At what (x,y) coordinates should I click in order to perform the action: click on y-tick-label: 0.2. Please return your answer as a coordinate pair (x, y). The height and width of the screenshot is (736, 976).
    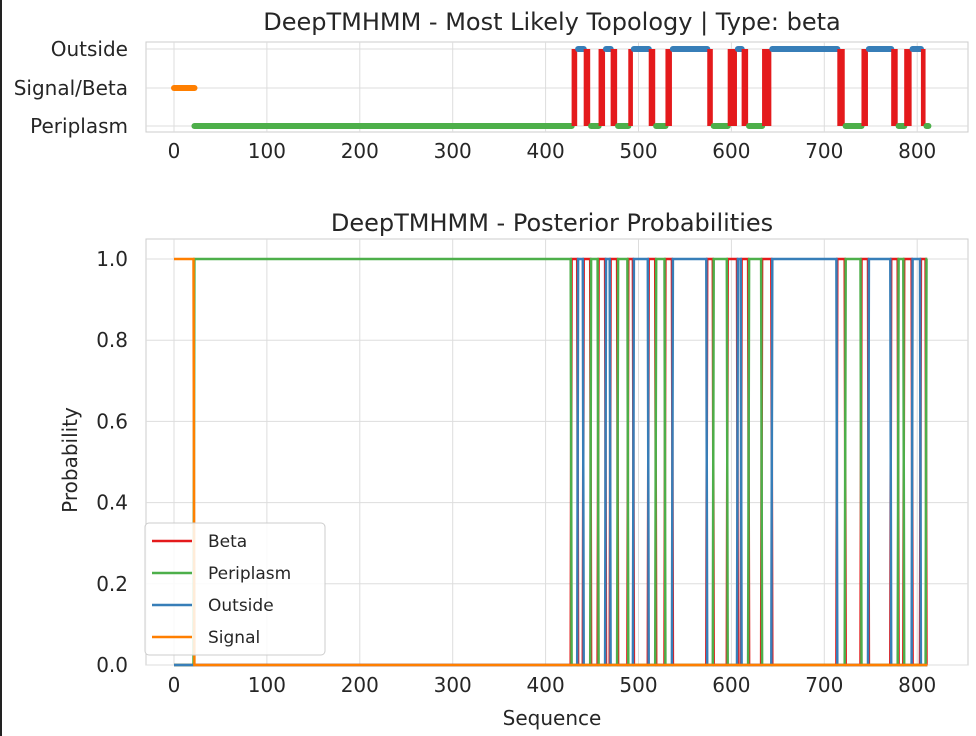
    Looking at the image, I should click on (112, 584).